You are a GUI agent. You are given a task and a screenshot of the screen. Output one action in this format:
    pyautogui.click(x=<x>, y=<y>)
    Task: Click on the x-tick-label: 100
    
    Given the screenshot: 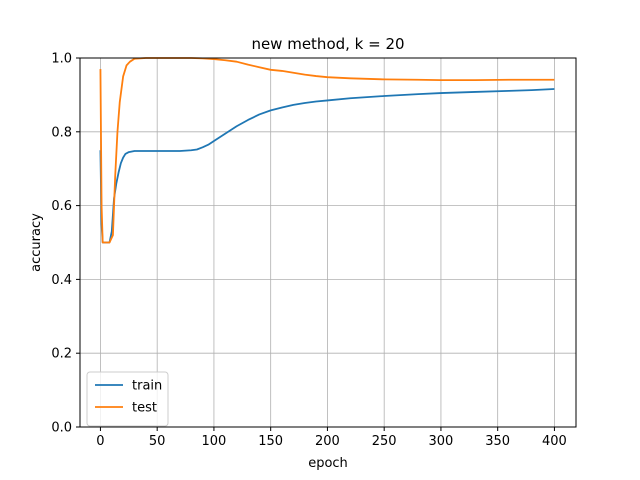 What is the action you would take?
    pyautogui.click(x=214, y=441)
    